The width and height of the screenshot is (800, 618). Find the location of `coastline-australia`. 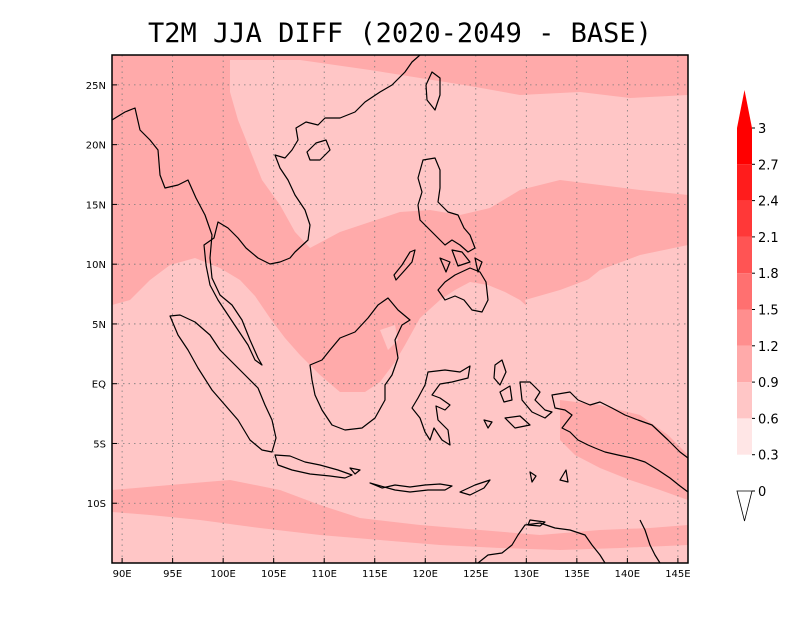

coastline-australia is located at coordinates (541, 542).